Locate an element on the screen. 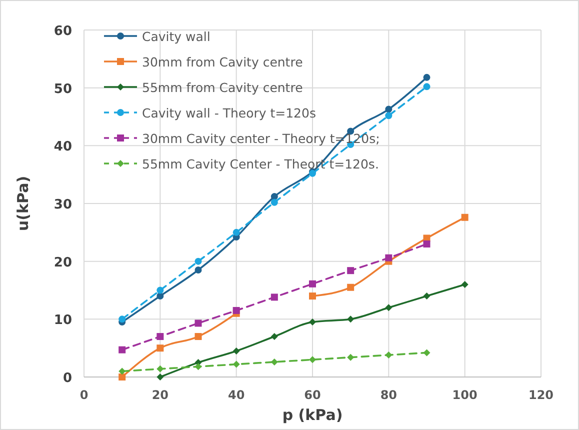  x-tick-label: 0 is located at coordinates (84, 395).